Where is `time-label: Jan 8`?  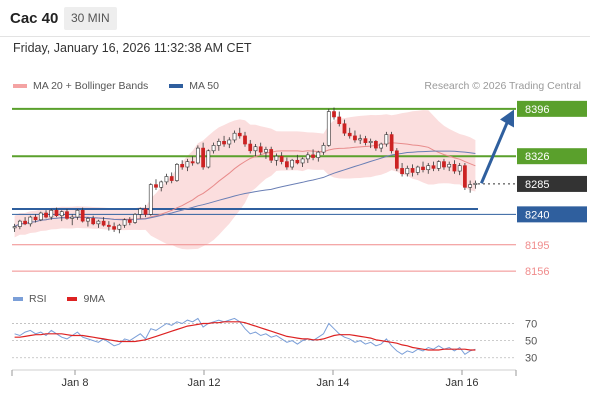
time-label: Jan 8 is located at coordinates (75, 383).